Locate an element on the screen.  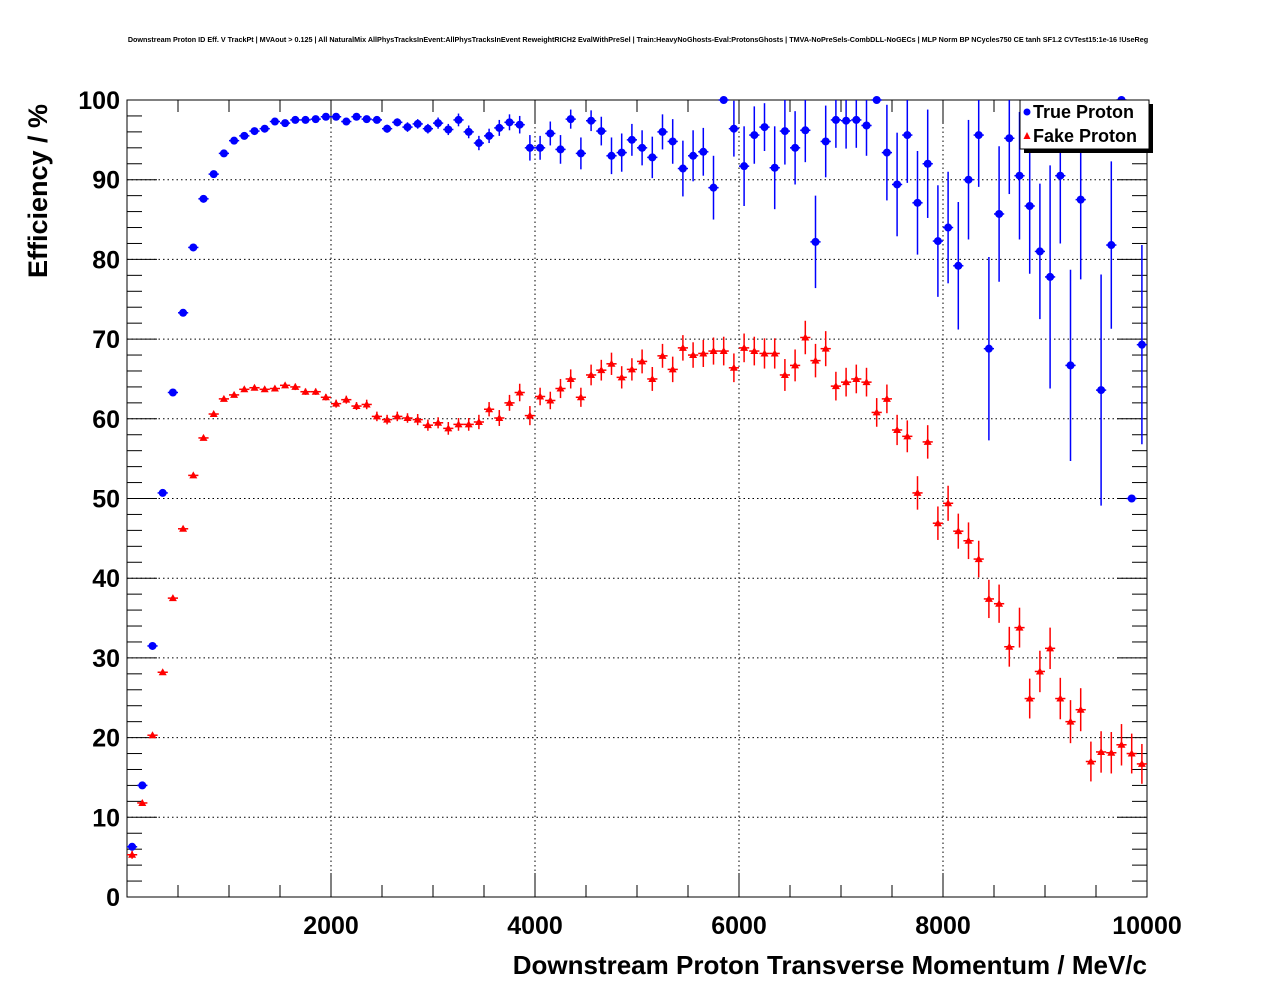
legend-marker-true-proton is located at coordinates (1027, 112).